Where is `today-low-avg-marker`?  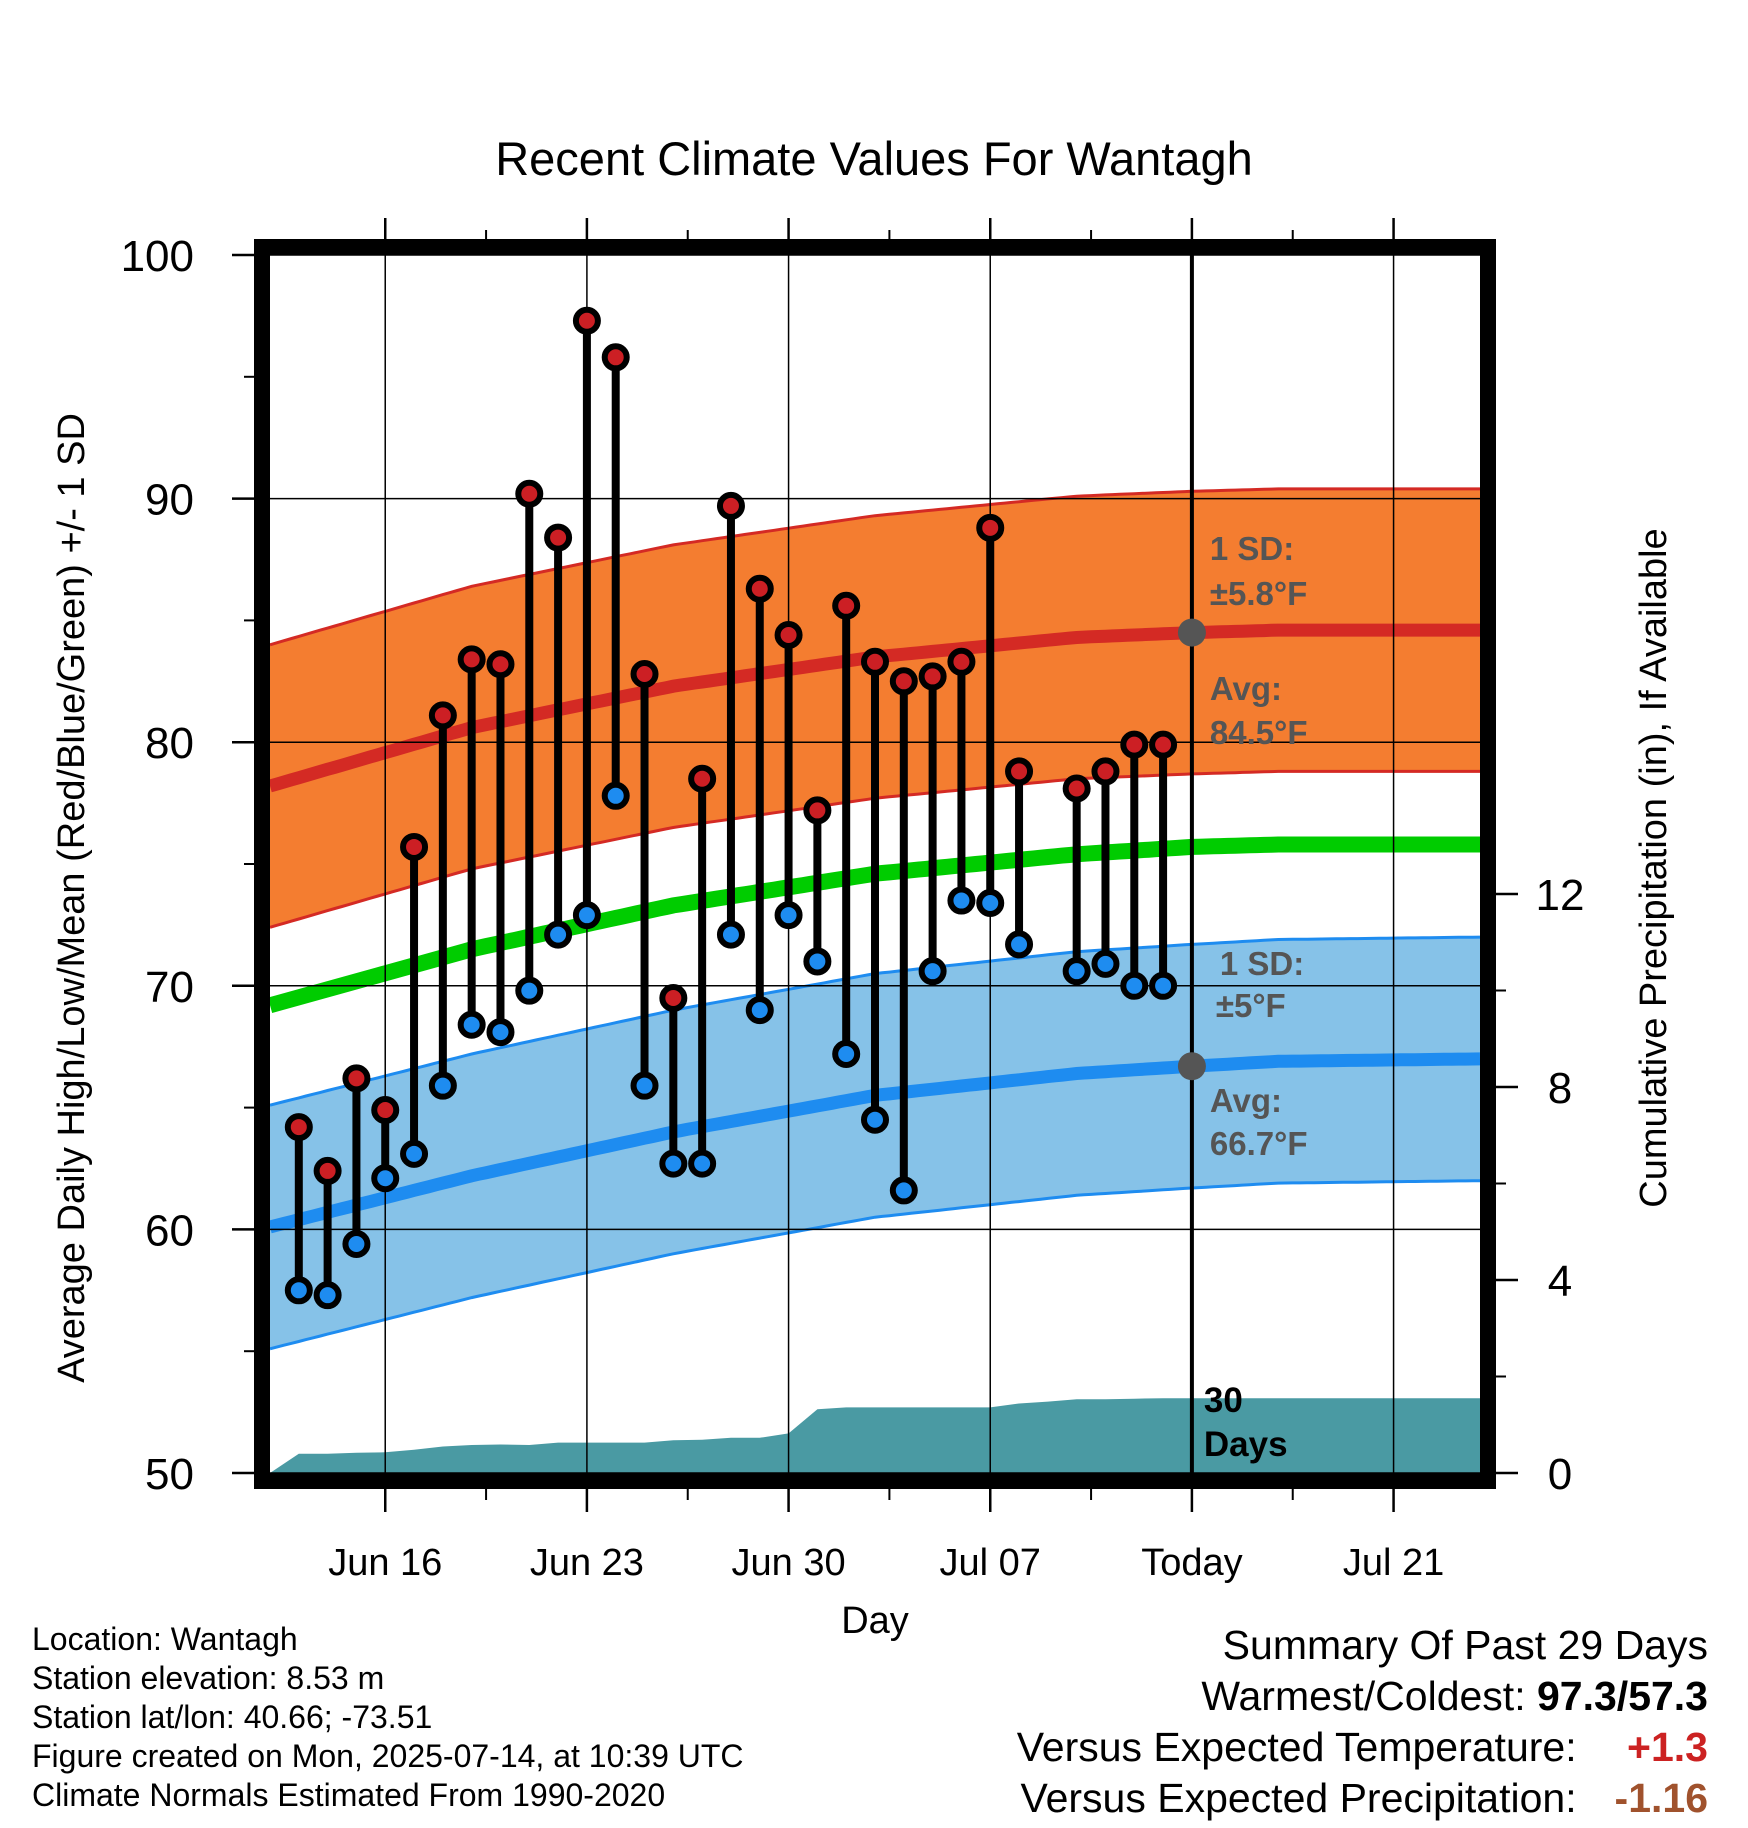 today-low-avg-marker is located at coordinates (1191, 1066).